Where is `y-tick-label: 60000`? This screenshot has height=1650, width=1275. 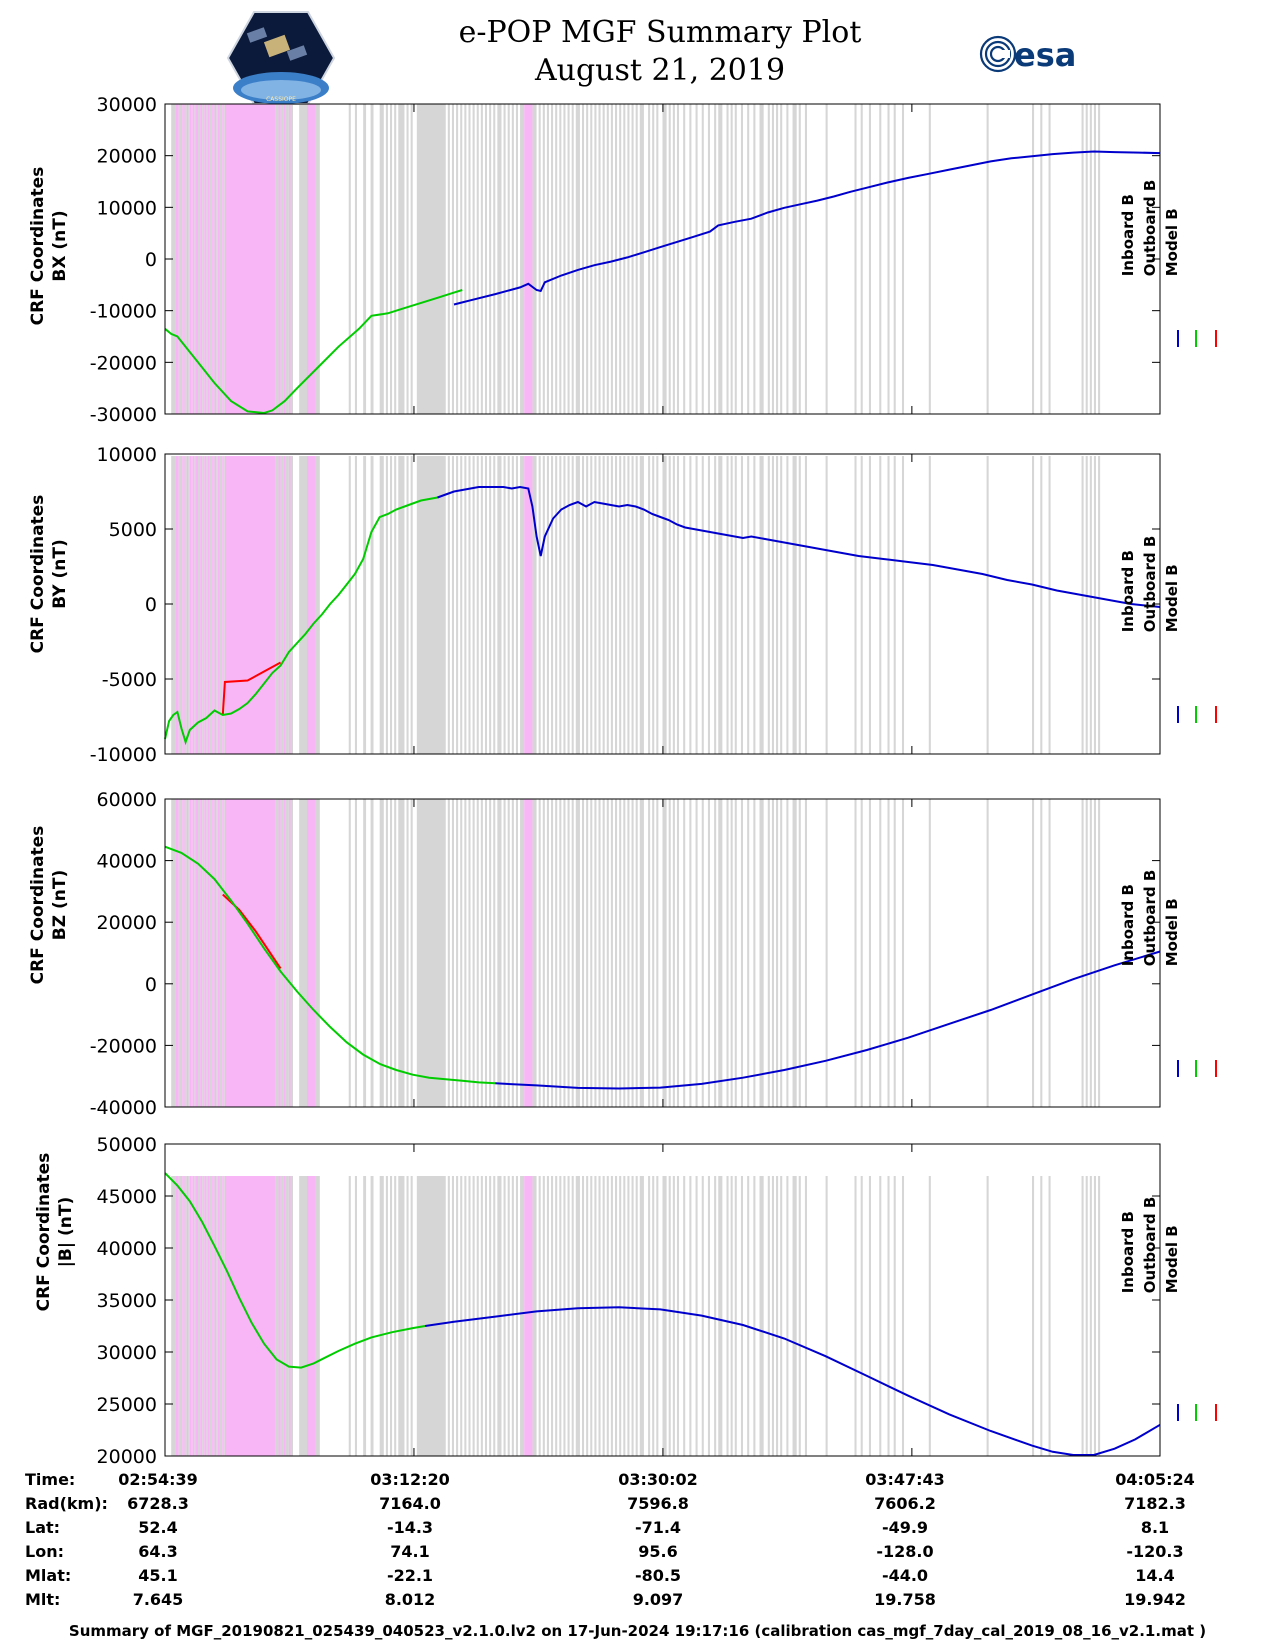
y-tick-label: 60000 is located at coordinates (127, 800).